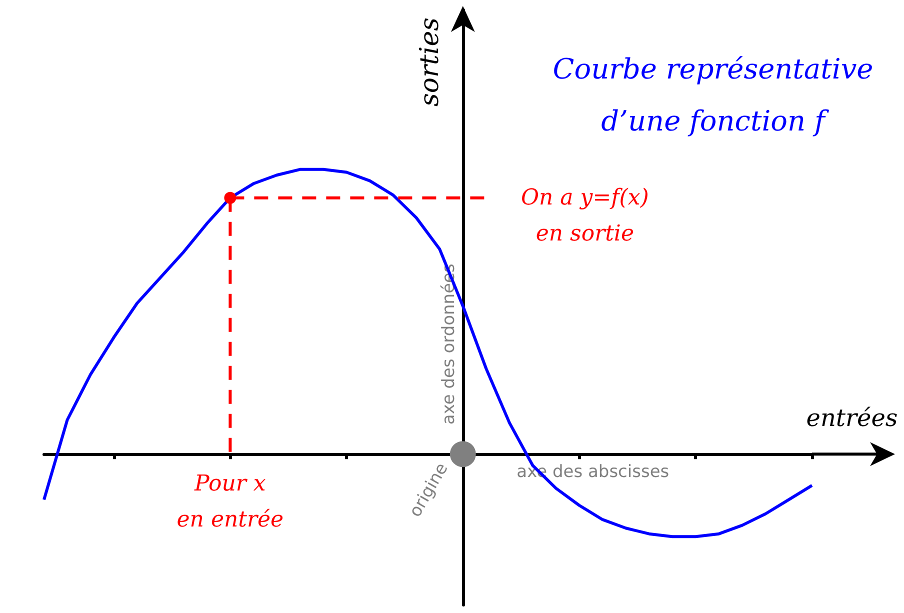 Image resolution: width=904 pixels, height=613 pixels. What do you see at coordinates (852, 418) in the screenshot?
I see `x-axis-title: entrées` at bounding box center [852, 418].